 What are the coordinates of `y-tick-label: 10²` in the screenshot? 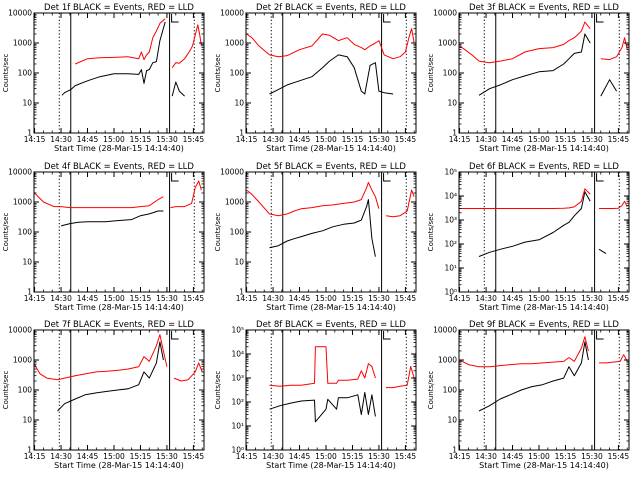 It's located at (237, 402).